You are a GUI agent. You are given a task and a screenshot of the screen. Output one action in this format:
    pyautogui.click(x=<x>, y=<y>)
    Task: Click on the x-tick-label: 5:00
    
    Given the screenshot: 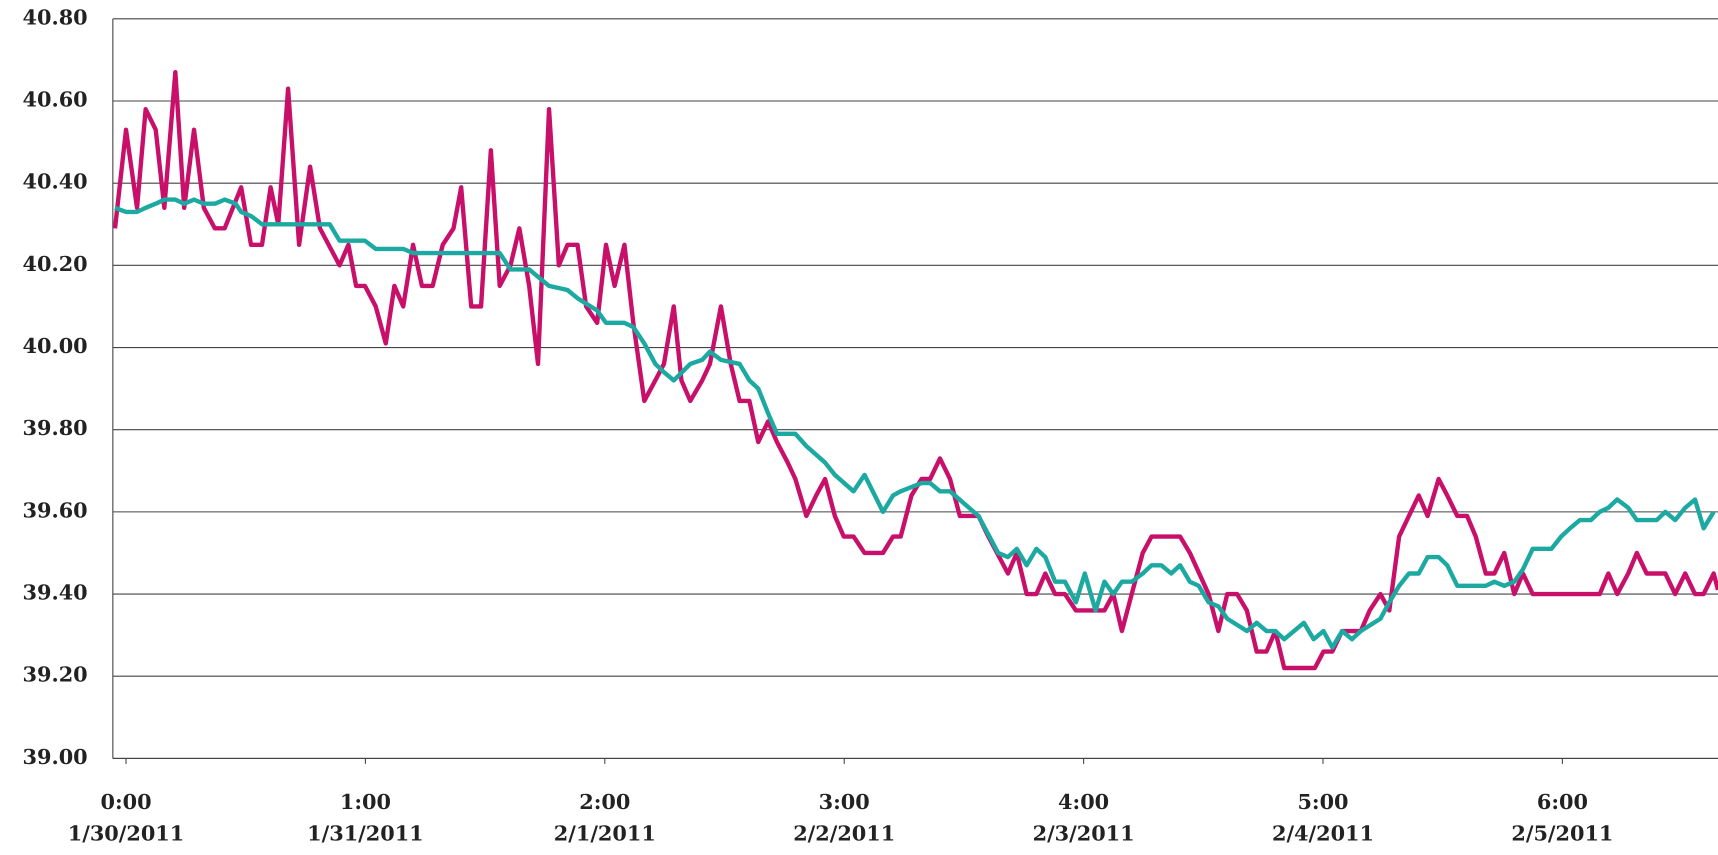 What is the action you would take?
    pyautogui.click(x=1322, y=801)
    